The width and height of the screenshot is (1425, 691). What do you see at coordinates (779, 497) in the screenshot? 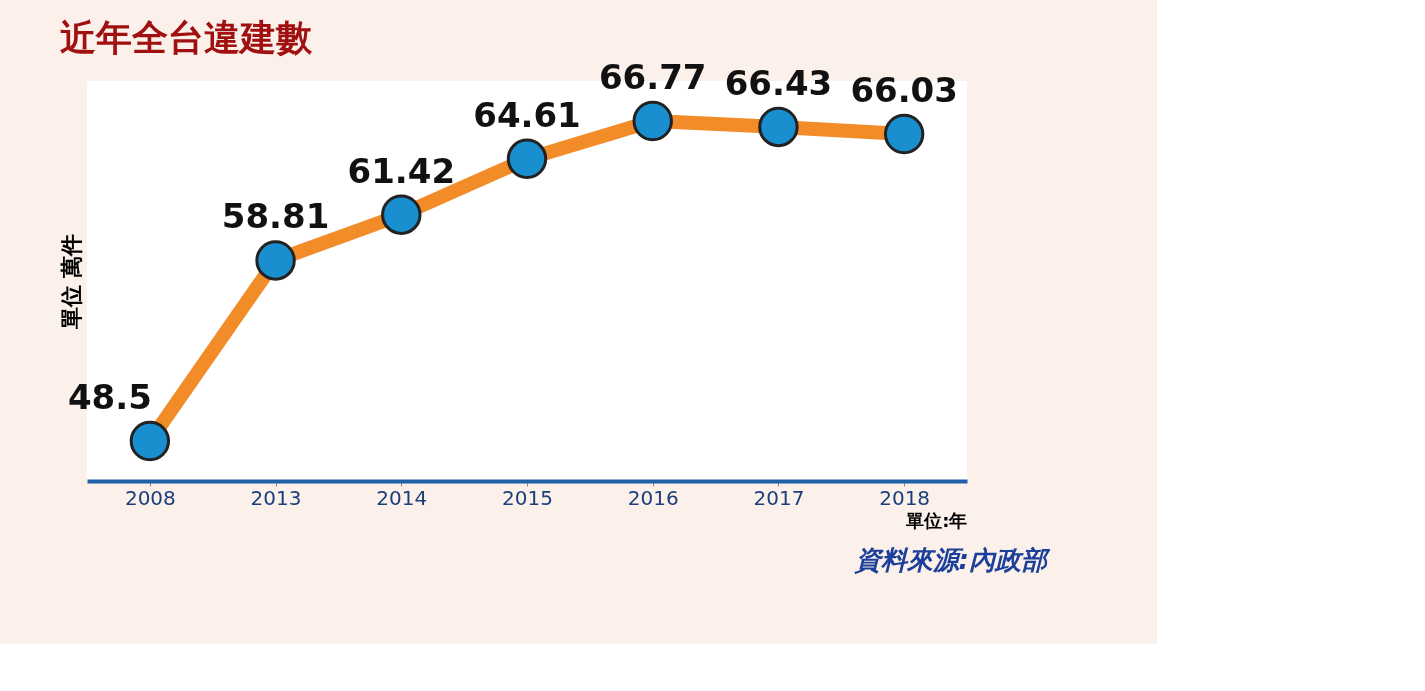
I see `x-tick-label: 2017` at bounding box center [779, 497].